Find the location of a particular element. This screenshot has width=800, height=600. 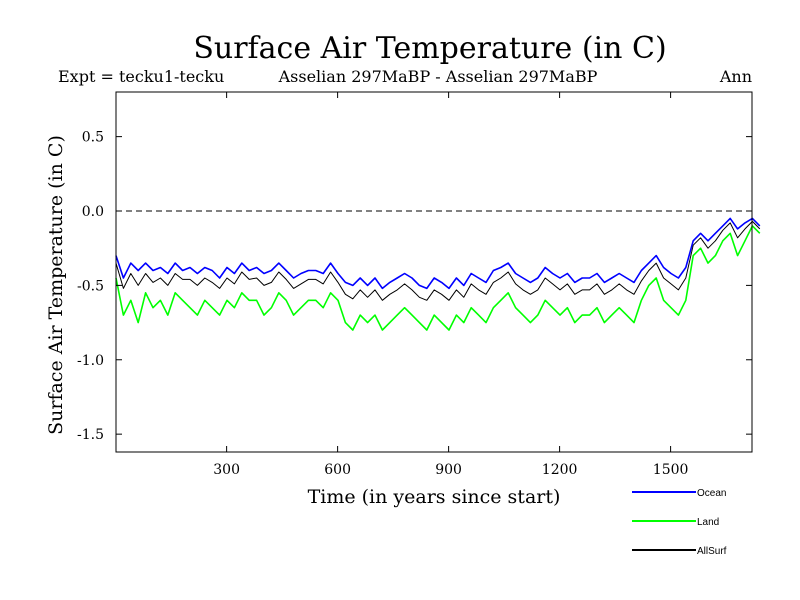

y-tick-label: -0.5 is located at coordinates (90, 286).